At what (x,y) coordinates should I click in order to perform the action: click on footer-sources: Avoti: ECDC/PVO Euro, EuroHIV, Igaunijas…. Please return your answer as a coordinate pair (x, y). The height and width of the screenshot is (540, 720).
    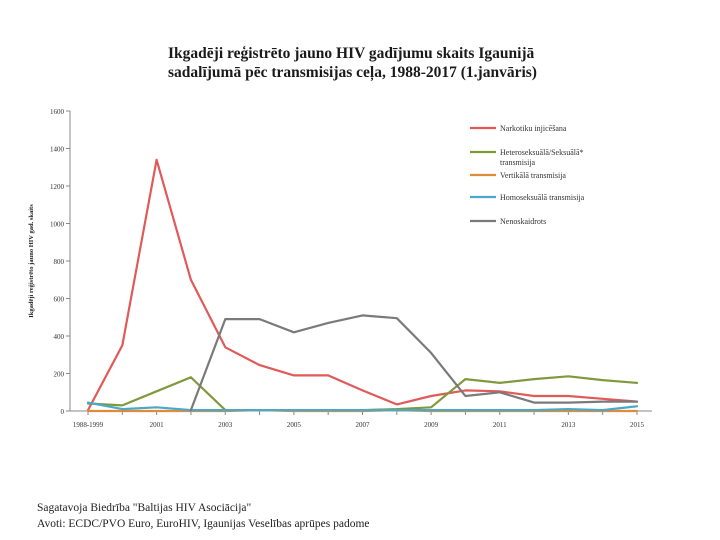
    Looking at the image, I should click on (203, 524).